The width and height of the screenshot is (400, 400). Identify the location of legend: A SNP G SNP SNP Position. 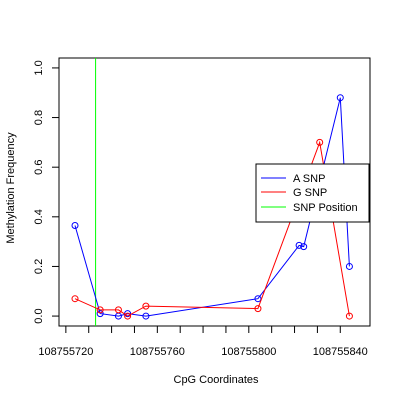
(312, 193).